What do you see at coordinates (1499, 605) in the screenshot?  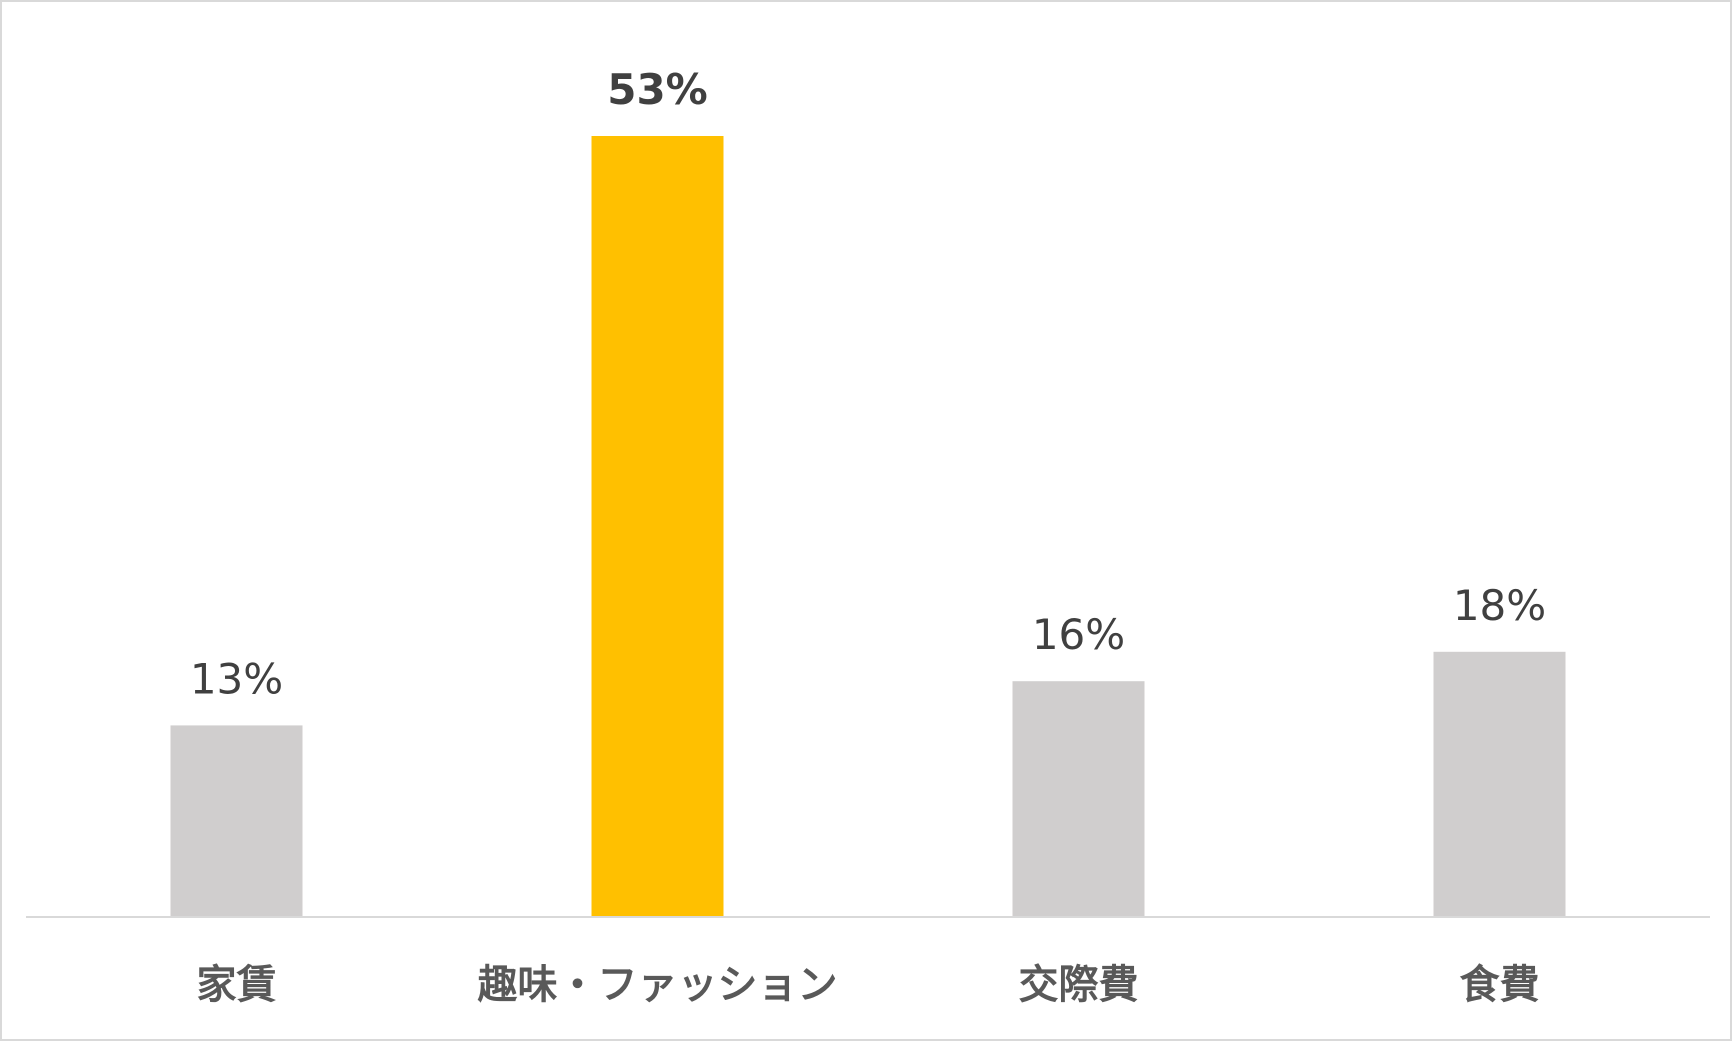 I see `data-label-4: 18%` at bounding box center [1499, 605].